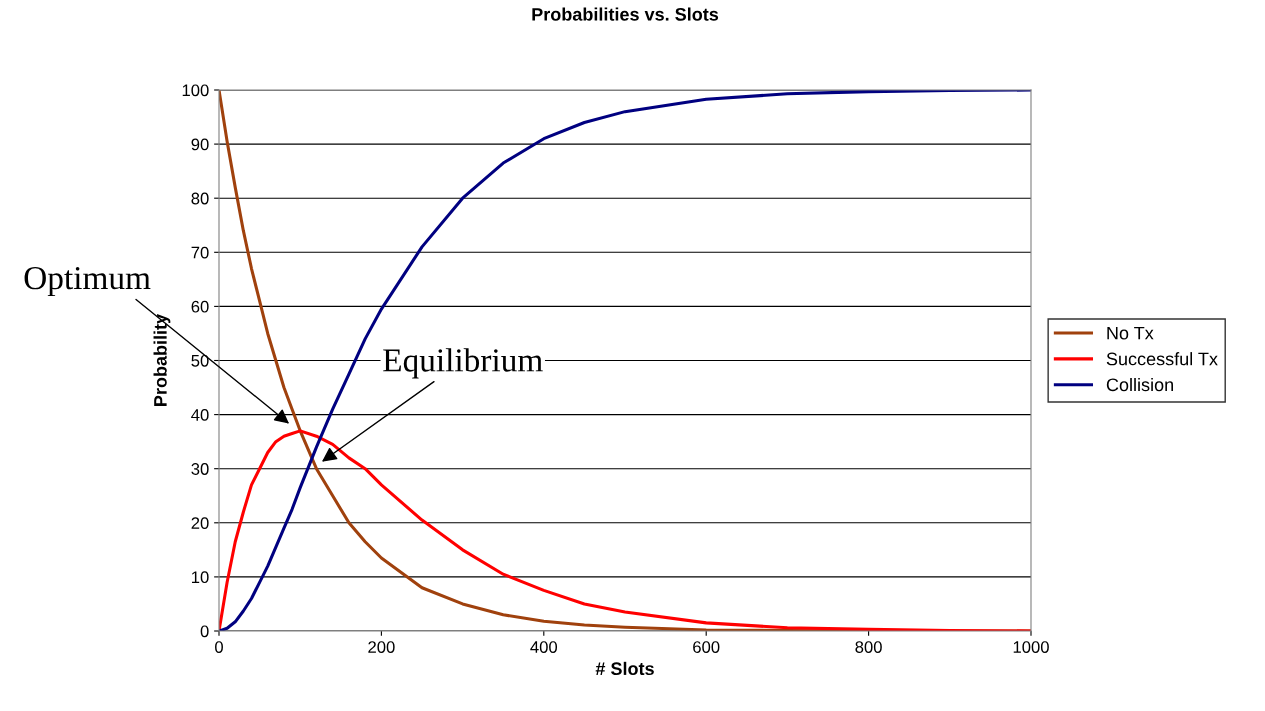 Image resolution: width=1265 pixels, height=711 pixels. I want to click on y-tick-label: 30, so click(200, 469).